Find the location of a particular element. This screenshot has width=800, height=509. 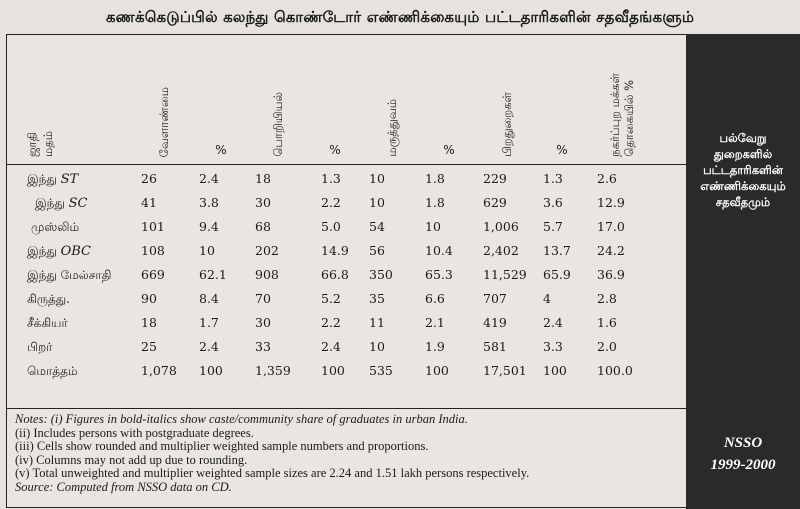

table-cell: 56 is located at coordinates (377, 250).